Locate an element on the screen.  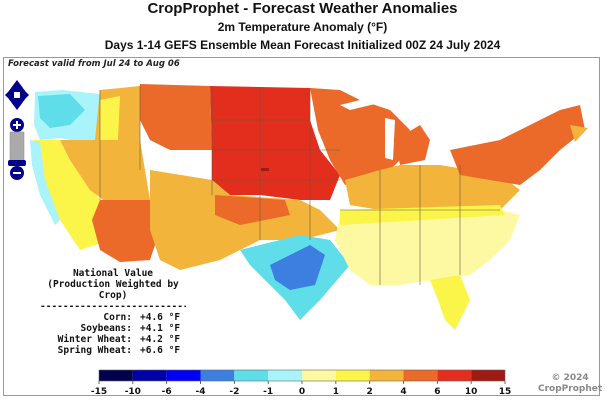
map-nav-control is located at coordinates (17, 134).